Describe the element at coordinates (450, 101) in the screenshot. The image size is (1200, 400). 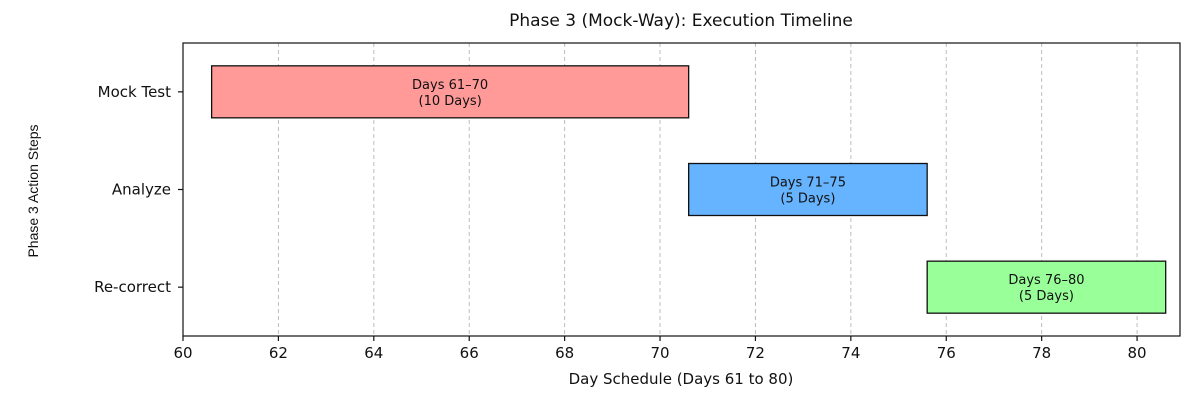
I see `bar-label-duration: (10 Days)` at that location.